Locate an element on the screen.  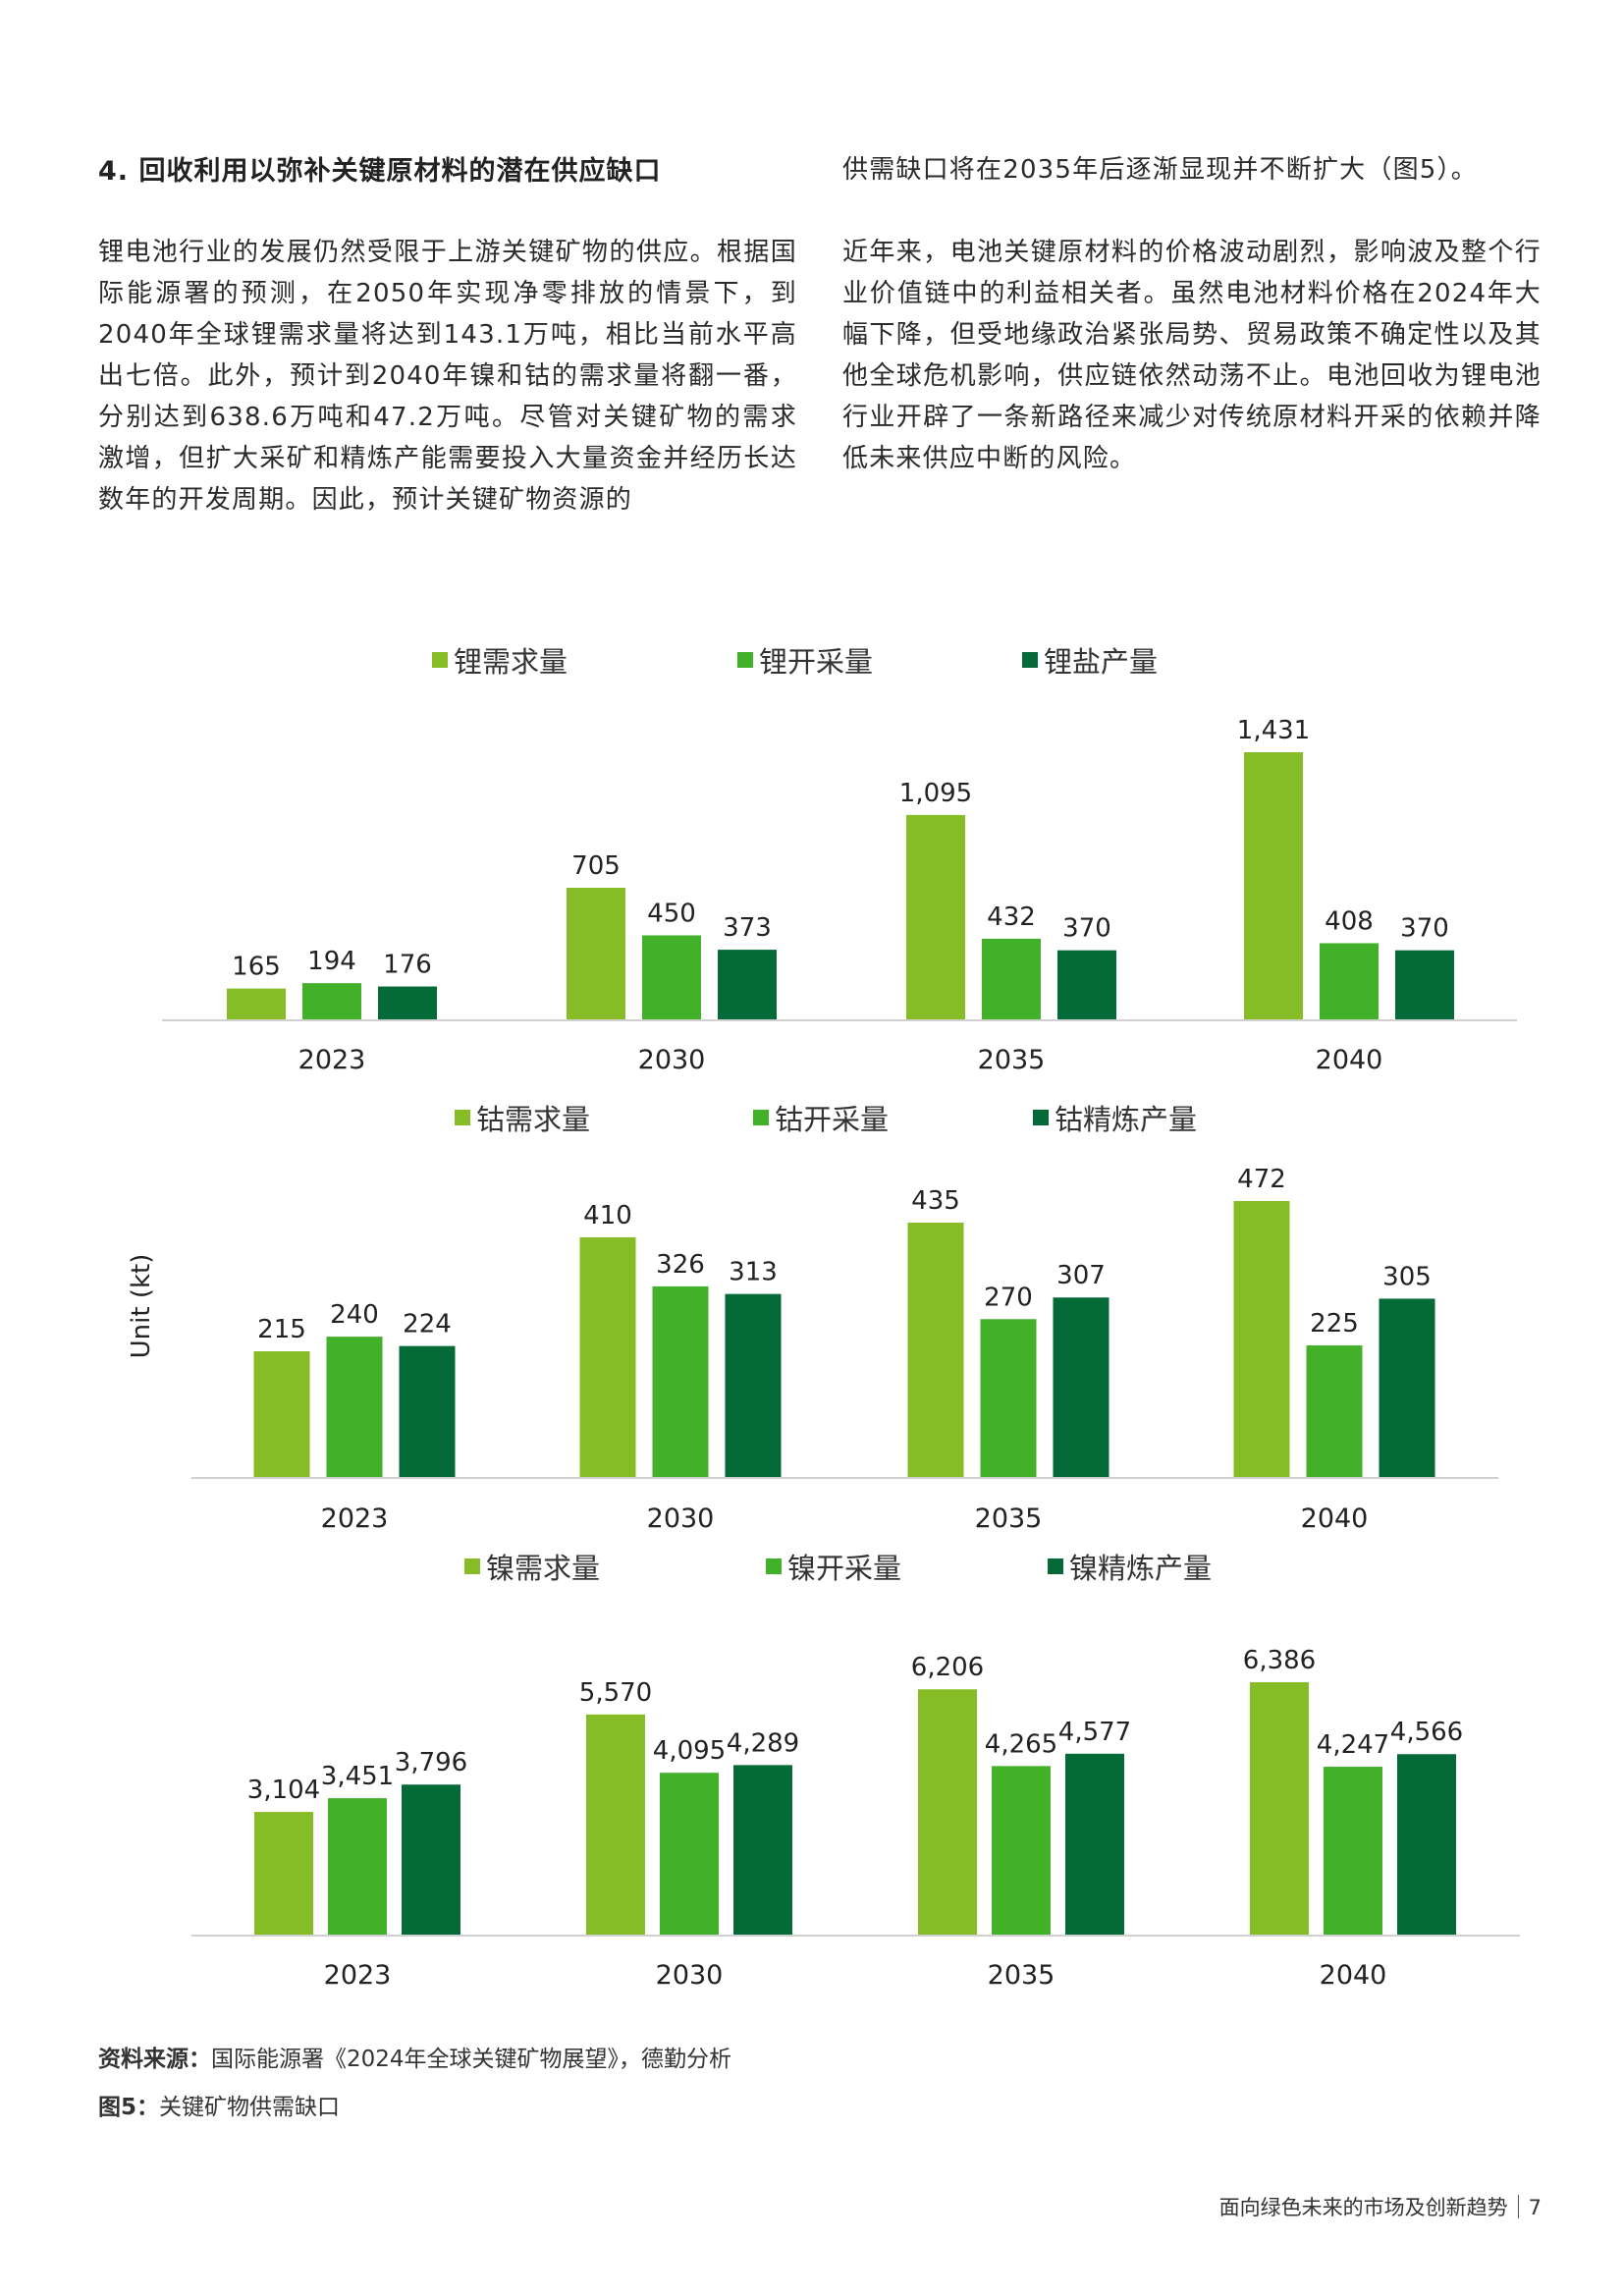
section-heading: 4. 回收利用以弥补关键原材料的潜在供应缺口 is located at coordinates (380, 171).